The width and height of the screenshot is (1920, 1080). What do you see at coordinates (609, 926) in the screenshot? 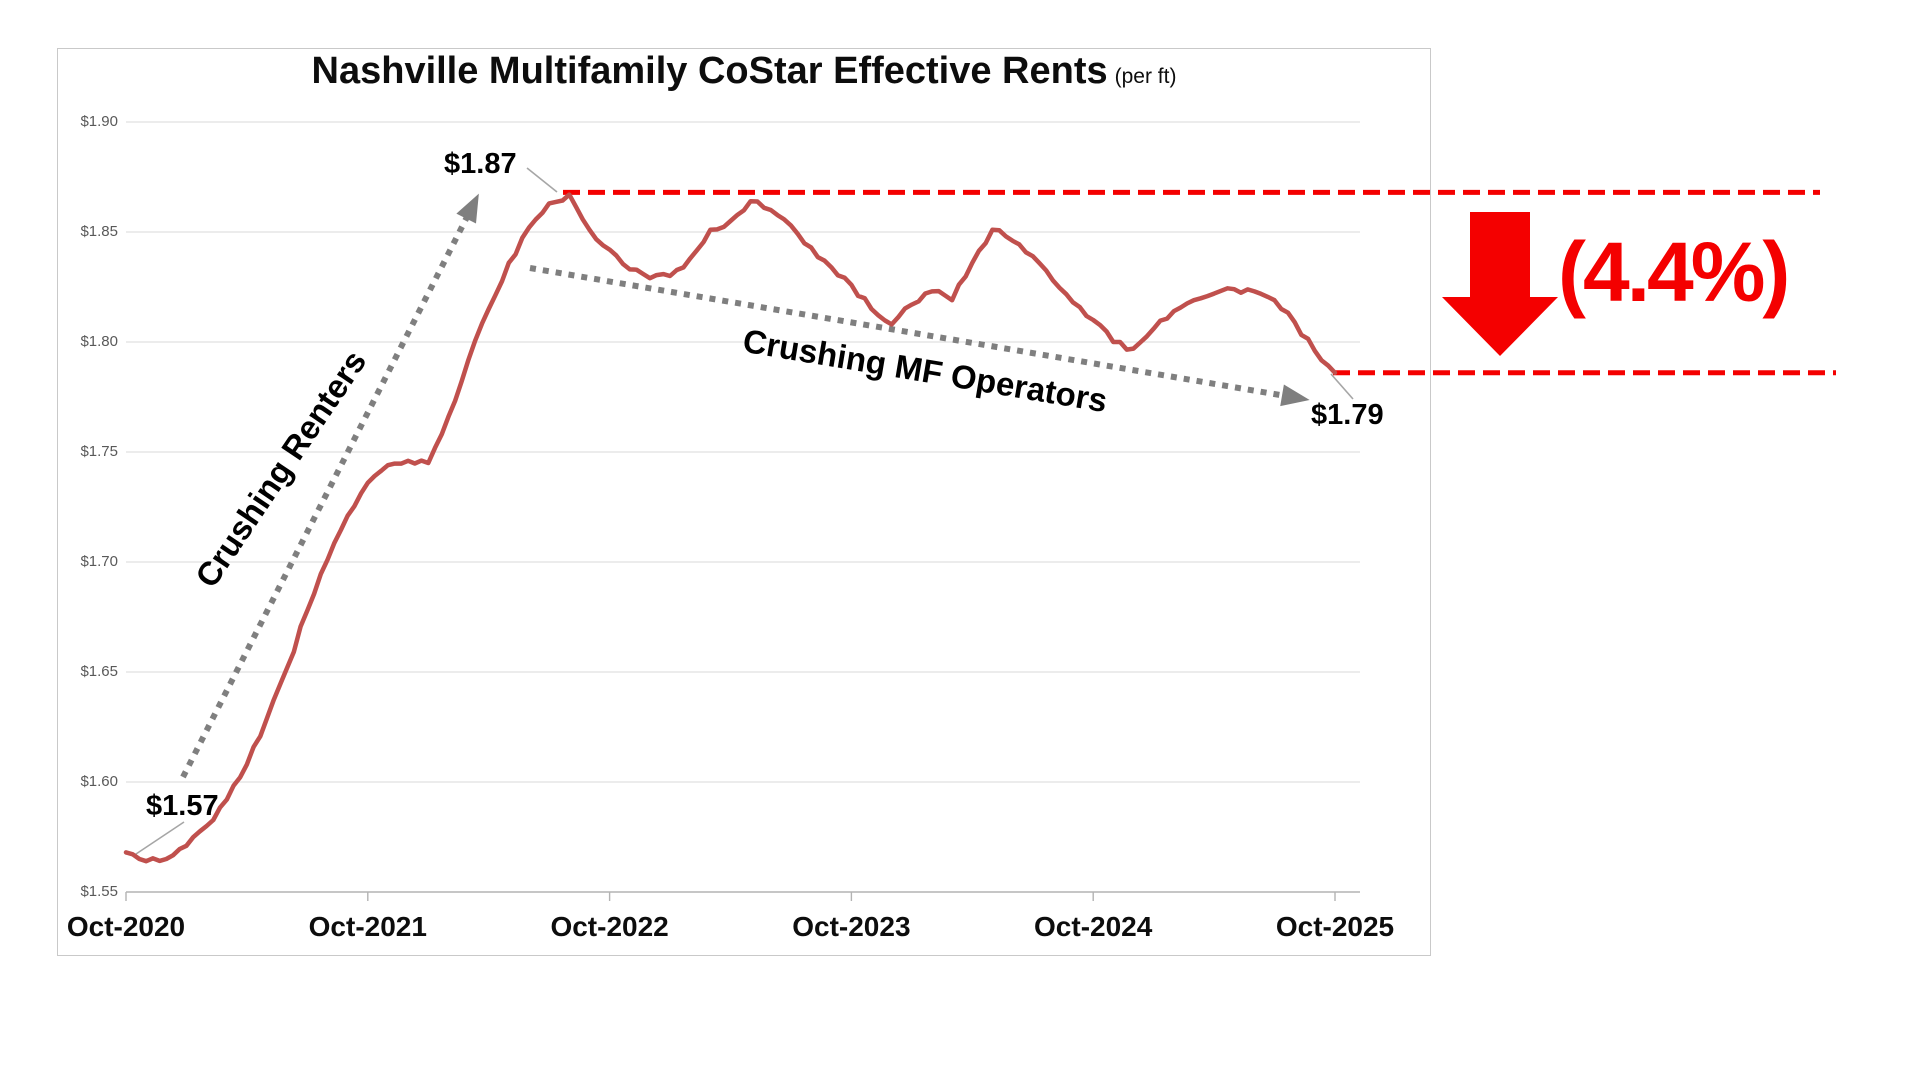
I see `x-tick-label: Oct-2022` at bounding box center [609, 926].